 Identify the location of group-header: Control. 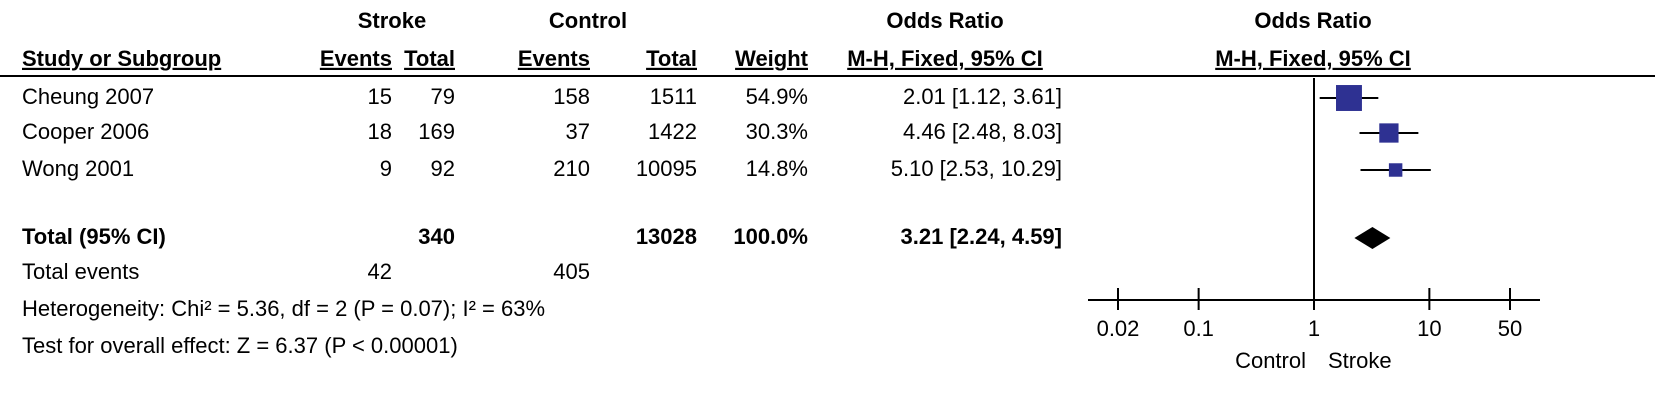
(588, 20).